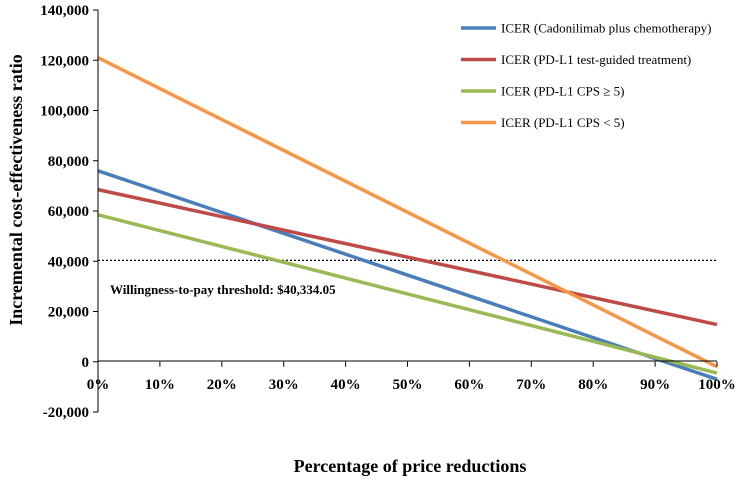 The image size is (739, 479). What do you see at coordinates (606, 28) in the screenshot?
I see `legend-label: ICER (Cadonilimab plus chemotherapy)` at bounding box center [606, 28].